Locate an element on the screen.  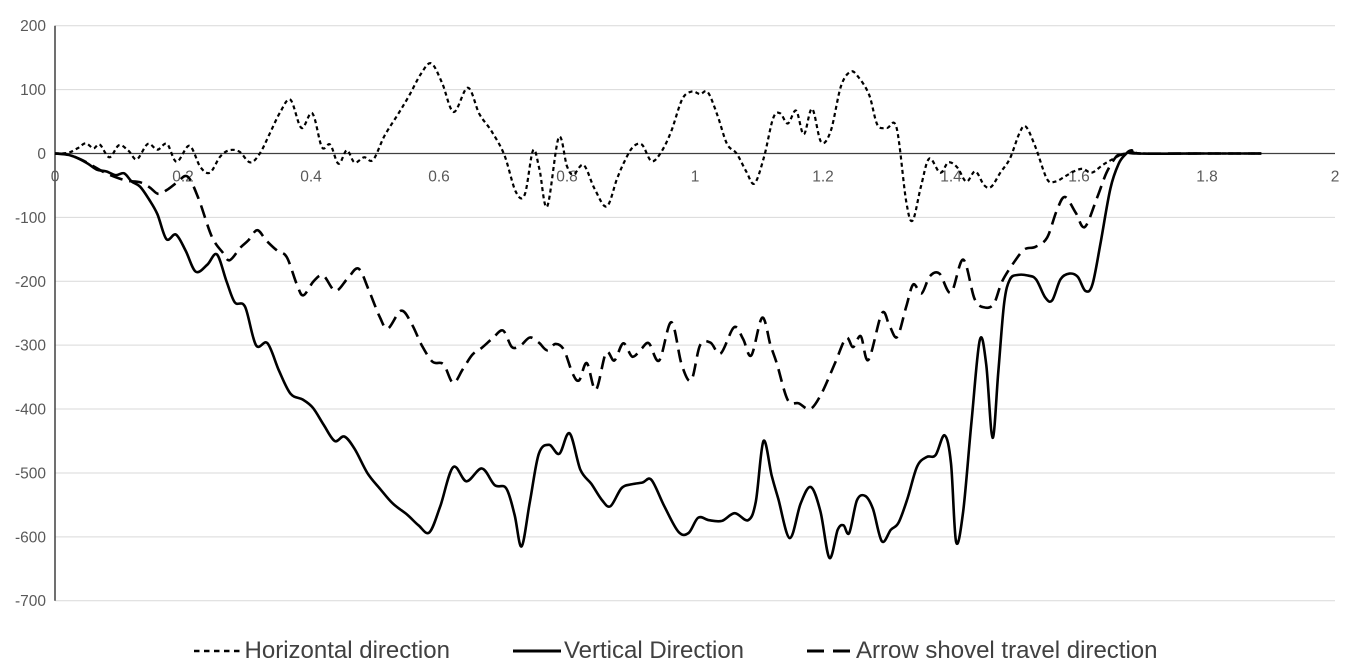
legend-item-vertical-direction: Vertical Direction is located at coordinates (628, 651).